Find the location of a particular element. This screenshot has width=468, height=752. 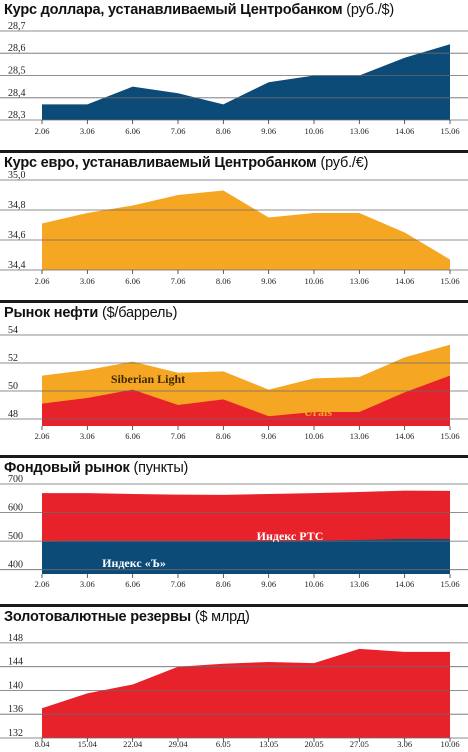

series-label: Urals is located at coordinates (318, 412).